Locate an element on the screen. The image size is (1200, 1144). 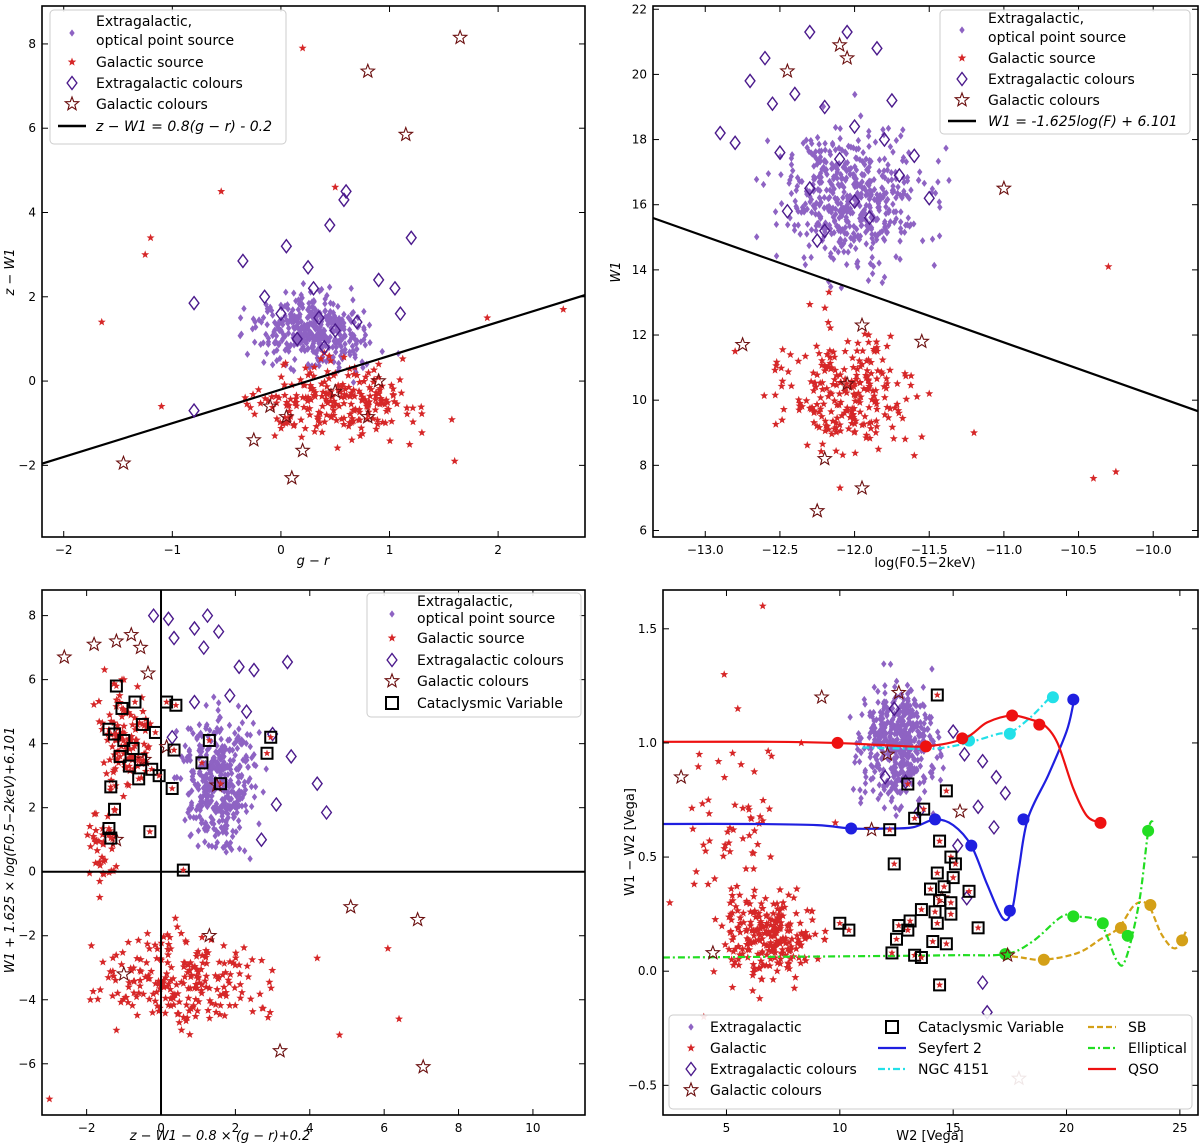
legend-marker-galactic-colours is located at coordinates (392, 680).